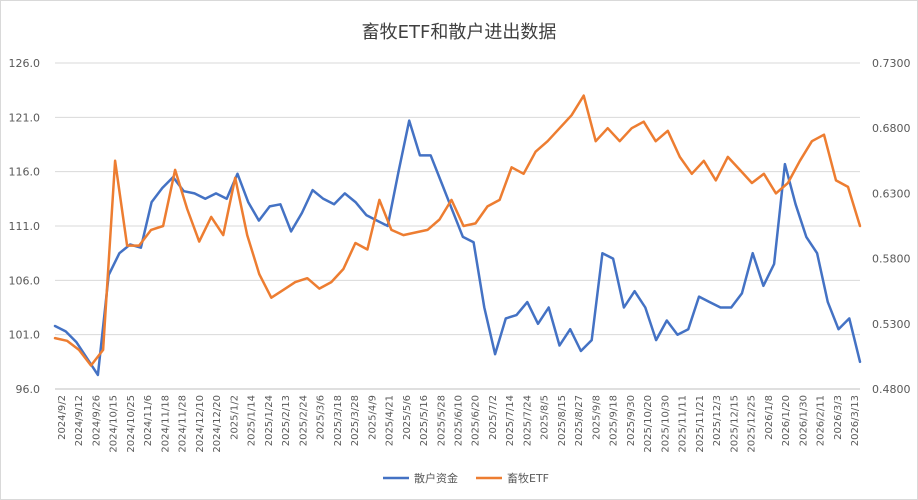  I want to click on x-tick-label: 2025/12/15, so click(734, 424).